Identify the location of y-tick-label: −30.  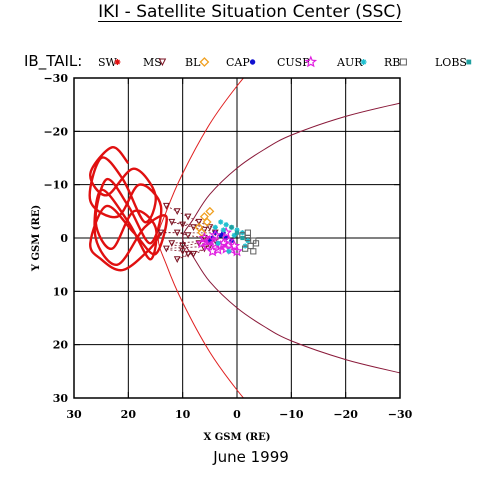
(55, 78).